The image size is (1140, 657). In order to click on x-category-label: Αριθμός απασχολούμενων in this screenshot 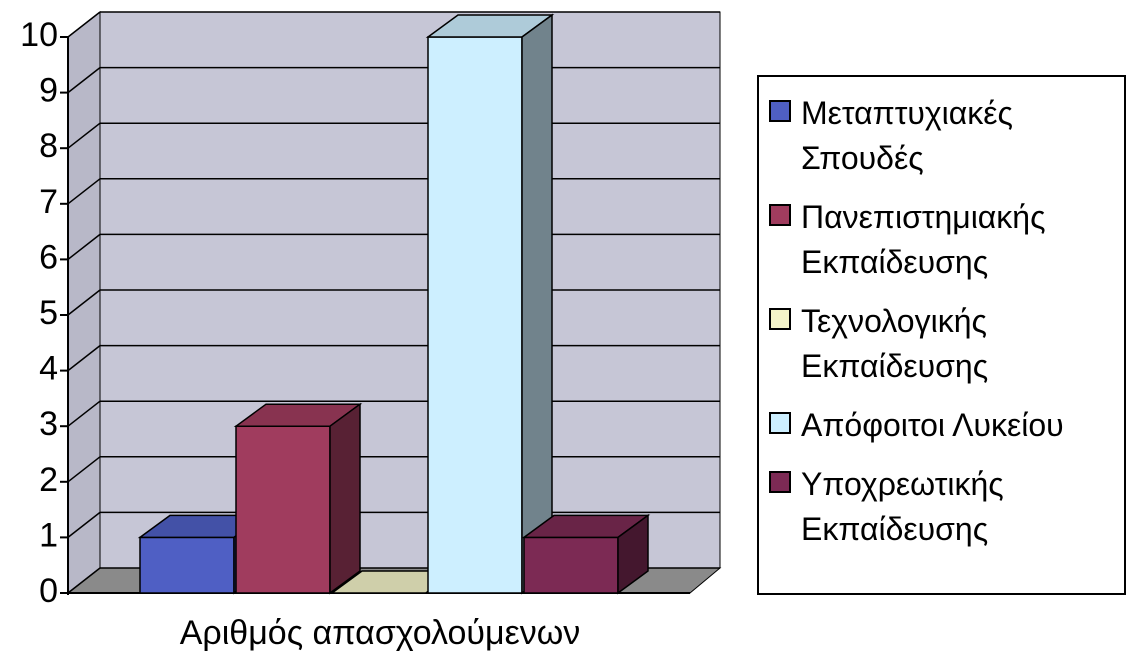, I will do `click(380, 633)`.